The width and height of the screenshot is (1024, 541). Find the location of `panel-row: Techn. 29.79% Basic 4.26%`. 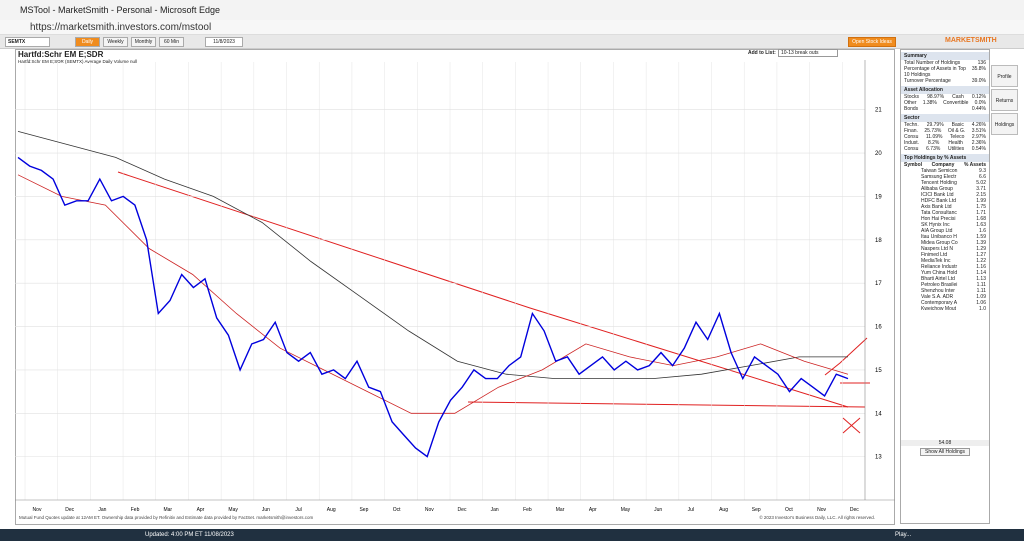

panel-row: Techn. 29.79% Basic 4.26% is located at coordinates (945, 125).